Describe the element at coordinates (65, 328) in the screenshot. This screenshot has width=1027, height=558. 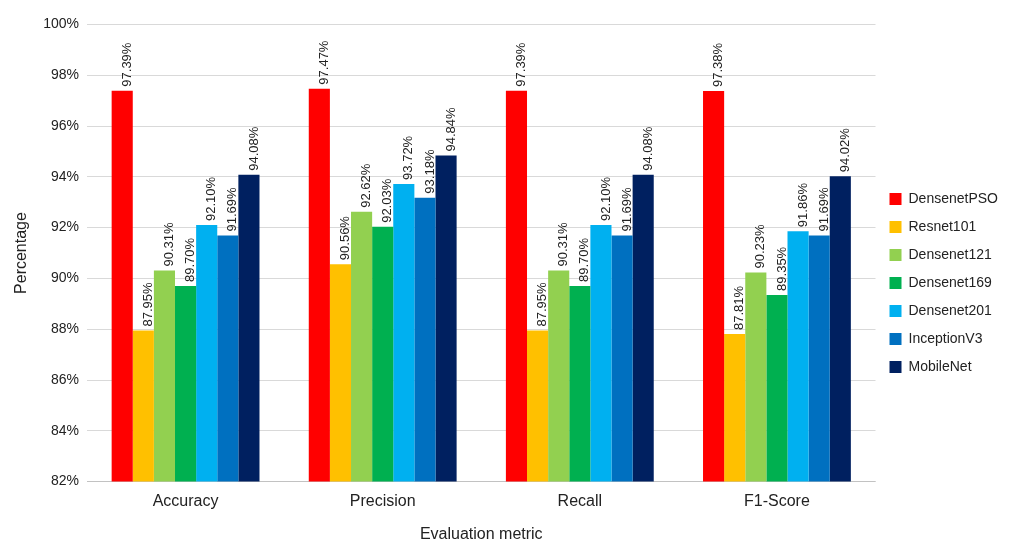
I see `y-tick-label: 88%` at that location.